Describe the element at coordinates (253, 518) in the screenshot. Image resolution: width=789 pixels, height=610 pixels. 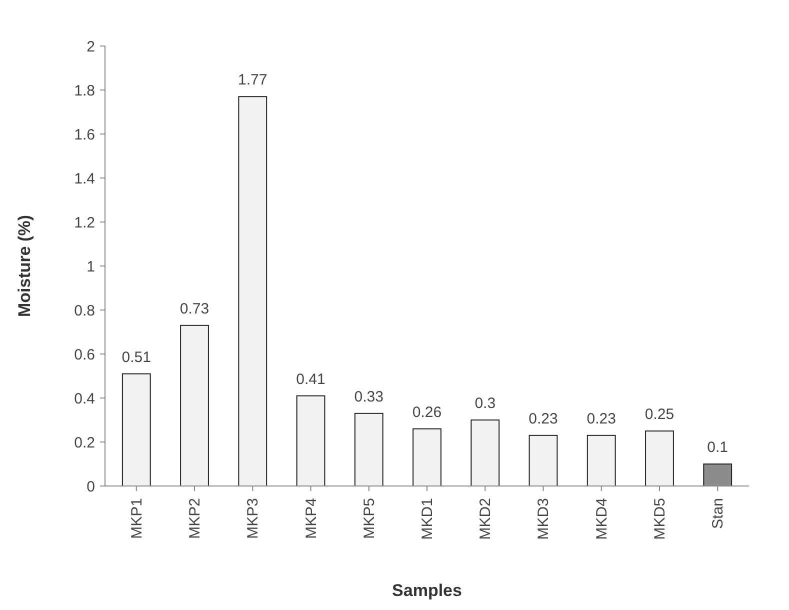
I see `x-tick-label: MKP3` at that location.